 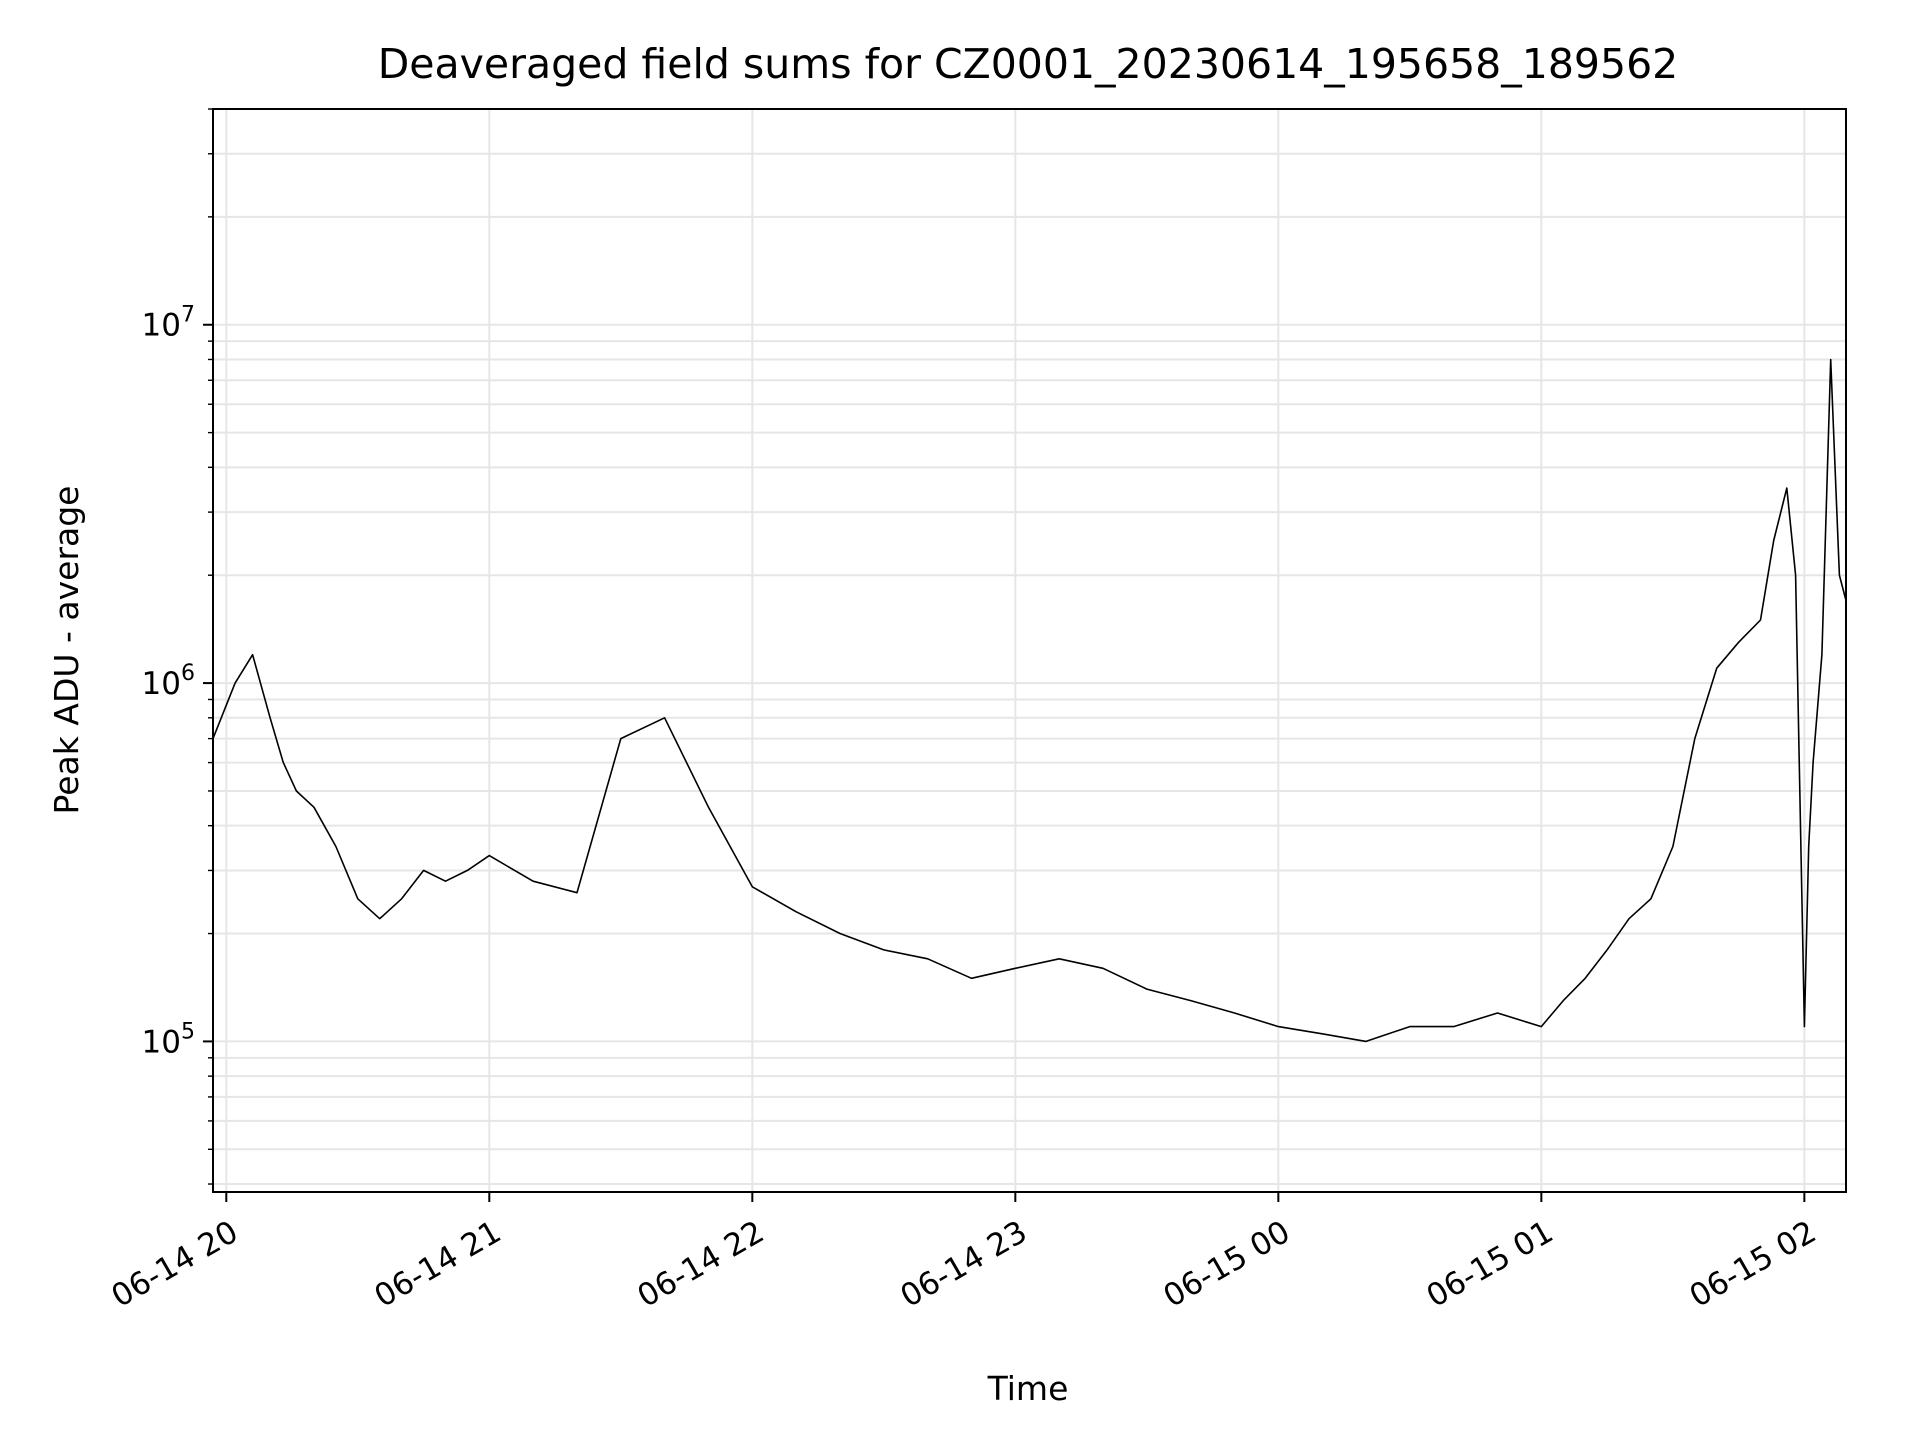 I want to click on y-axis-label: Peak ADU - average, so click(x=66, y=650).